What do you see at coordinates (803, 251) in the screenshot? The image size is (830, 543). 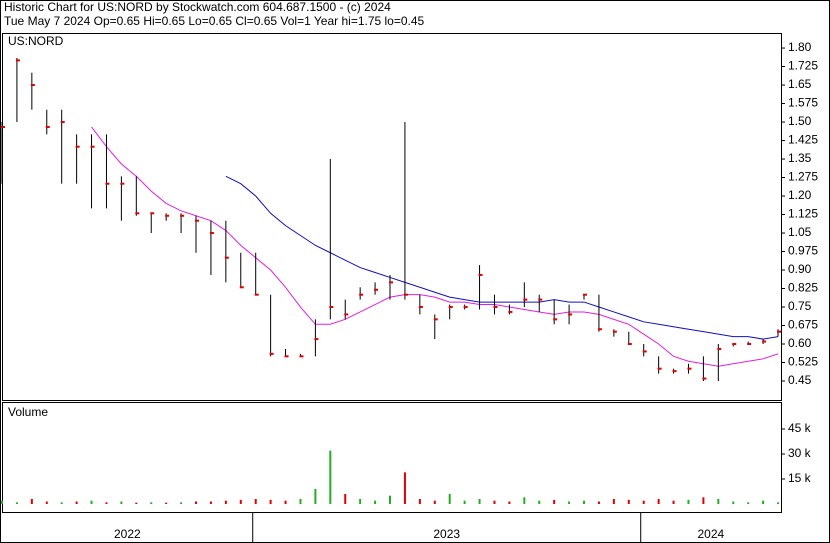 I see `y-tick-label: 0.975` at bounding box center [803, 251].